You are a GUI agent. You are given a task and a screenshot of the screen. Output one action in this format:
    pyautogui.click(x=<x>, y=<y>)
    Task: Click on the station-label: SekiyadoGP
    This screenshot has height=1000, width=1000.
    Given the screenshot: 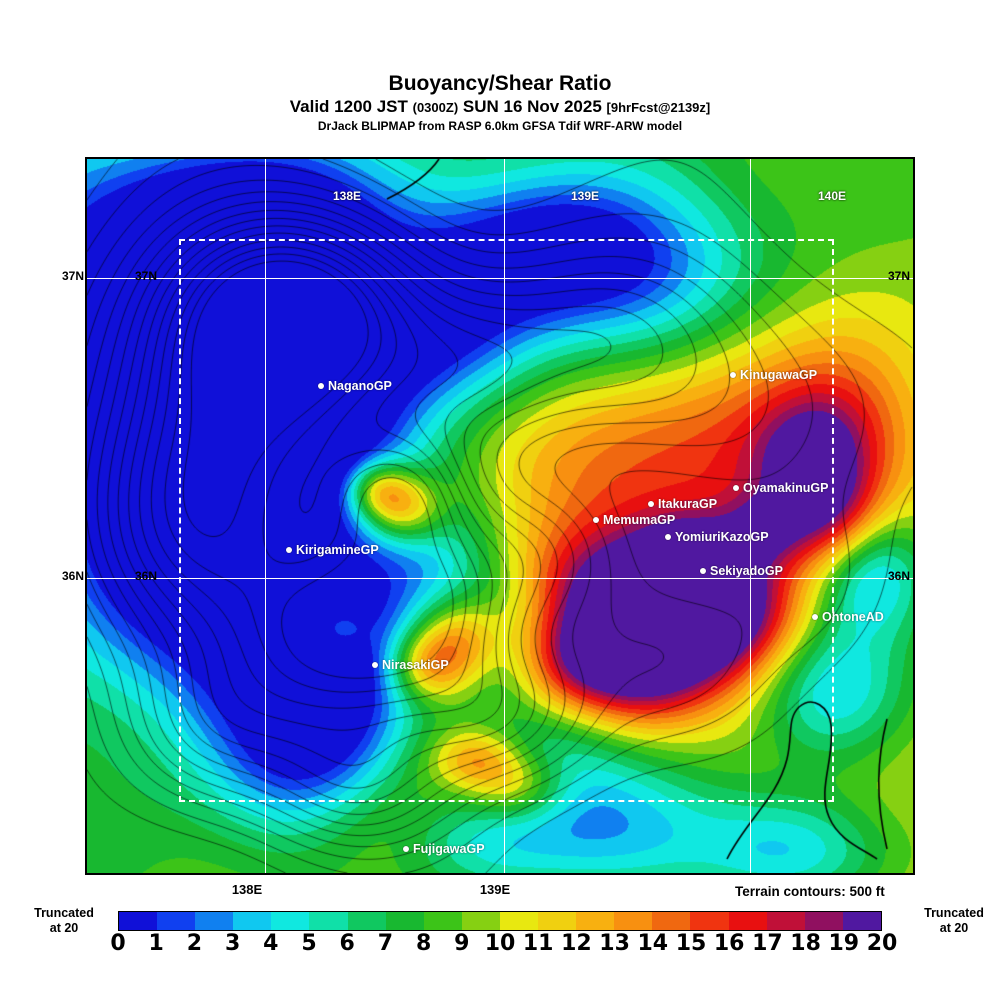 What is the action you would take?
    pyautogui.click(x=746, y=571)
    